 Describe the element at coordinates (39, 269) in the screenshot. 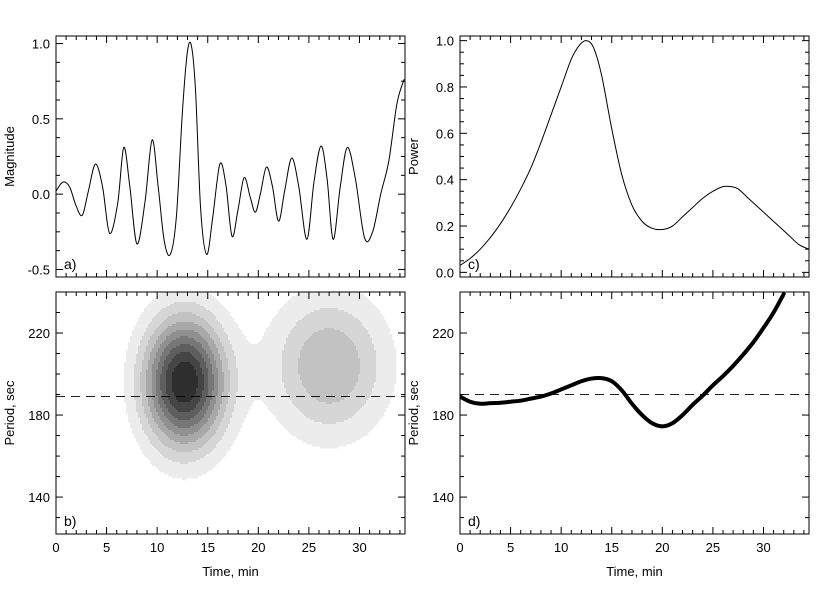

I see `y-tick-label: -0.5` at that location.